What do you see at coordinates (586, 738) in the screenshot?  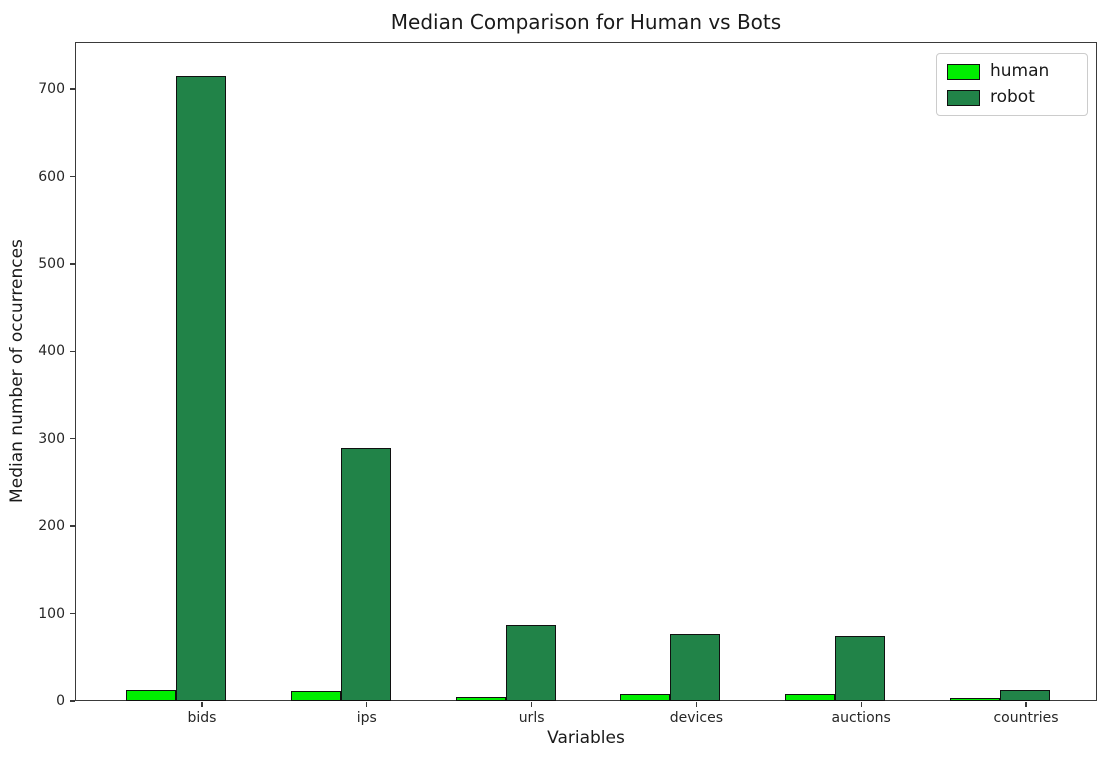 I see `x-axis-label: Variables` at bounding box center [586, 738].